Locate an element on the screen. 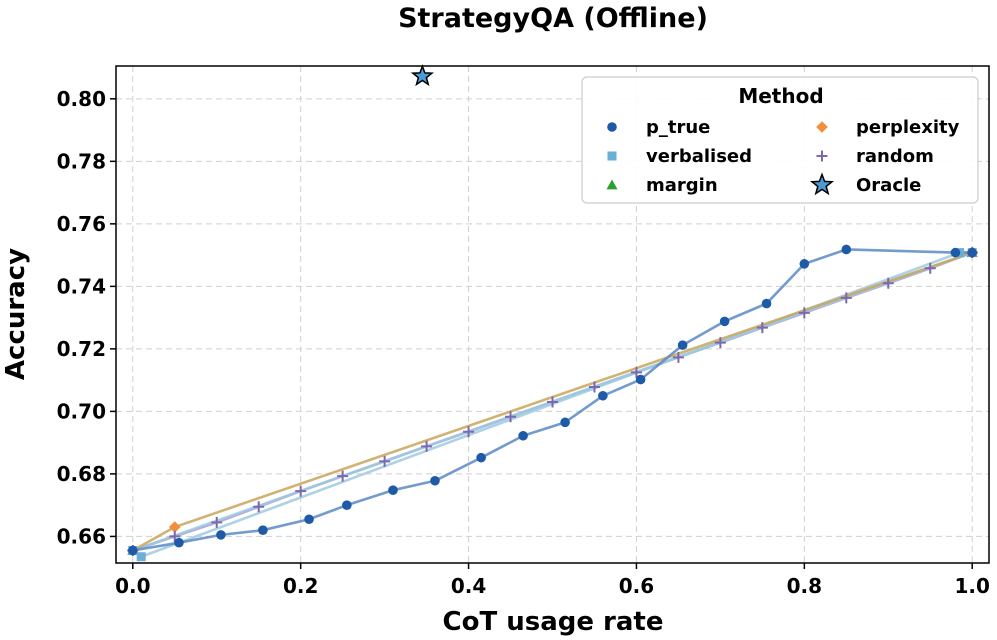 The image size is (997, 640). x-tick-label: 0.0 is located at coordinates (132, 586).